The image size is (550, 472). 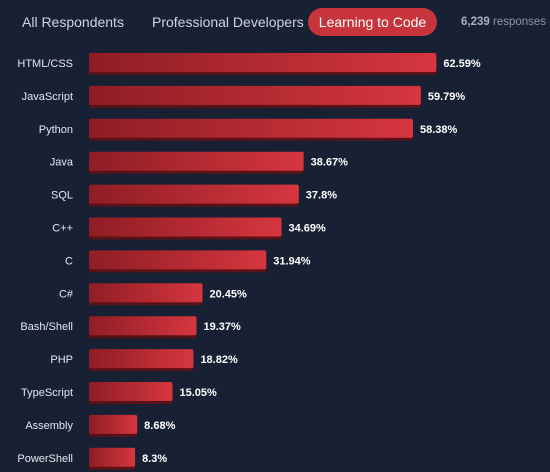 I want to click on value-label: 37.8%, so click(x=321, y=196).